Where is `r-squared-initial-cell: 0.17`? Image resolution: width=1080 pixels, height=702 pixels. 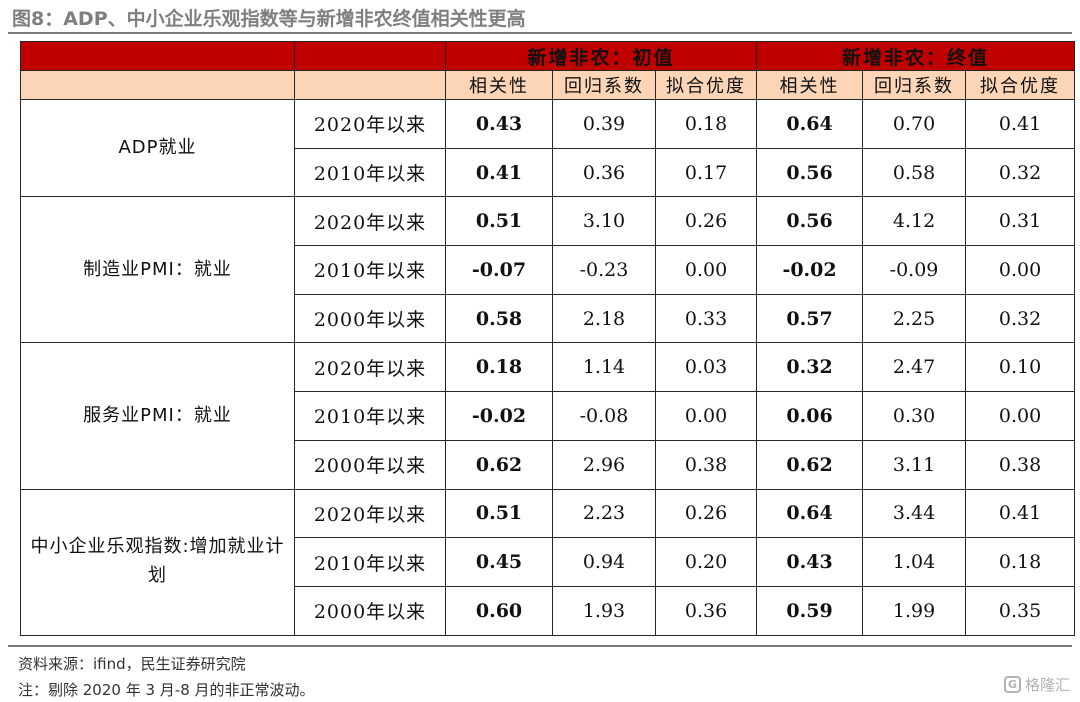
r-squared-initial-cell: 0.17 is located at coordinates (706, 172).